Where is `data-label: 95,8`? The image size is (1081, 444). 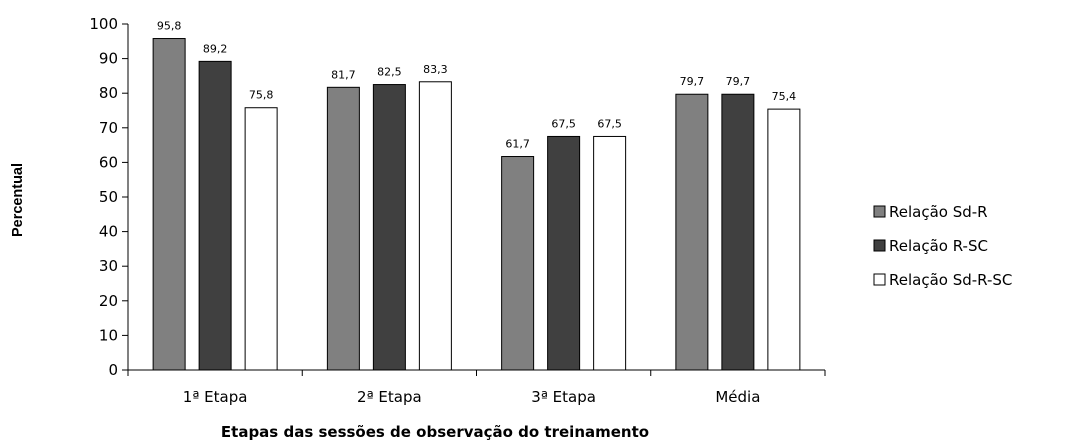 data-label: 95,8 is located at coordinates (169, 26).